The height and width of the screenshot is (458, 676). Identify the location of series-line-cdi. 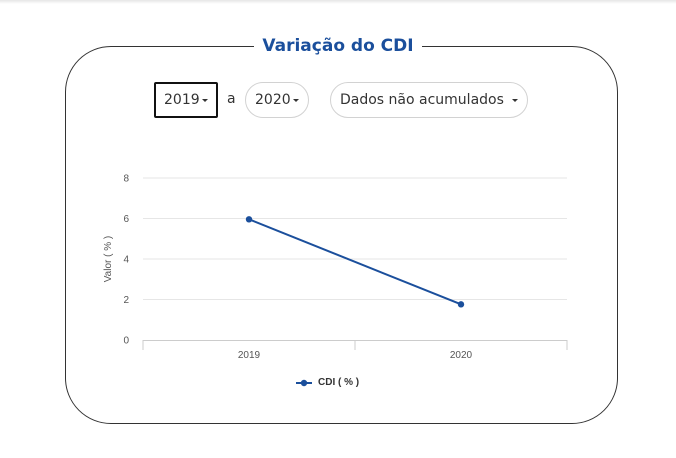
(355, 262).